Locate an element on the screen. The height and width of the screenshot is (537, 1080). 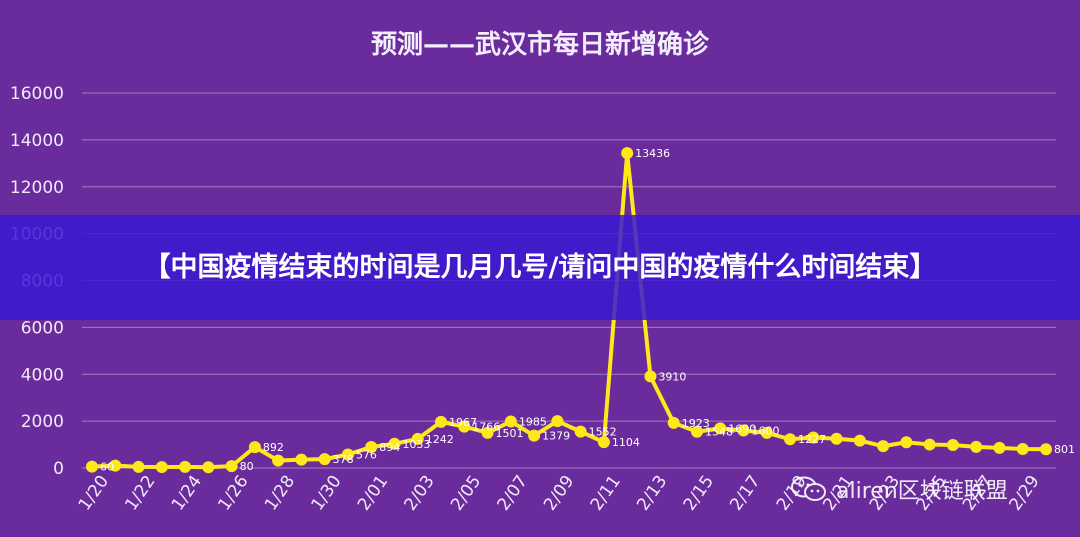
data-label: 378 is located at coordinates (343, 459).